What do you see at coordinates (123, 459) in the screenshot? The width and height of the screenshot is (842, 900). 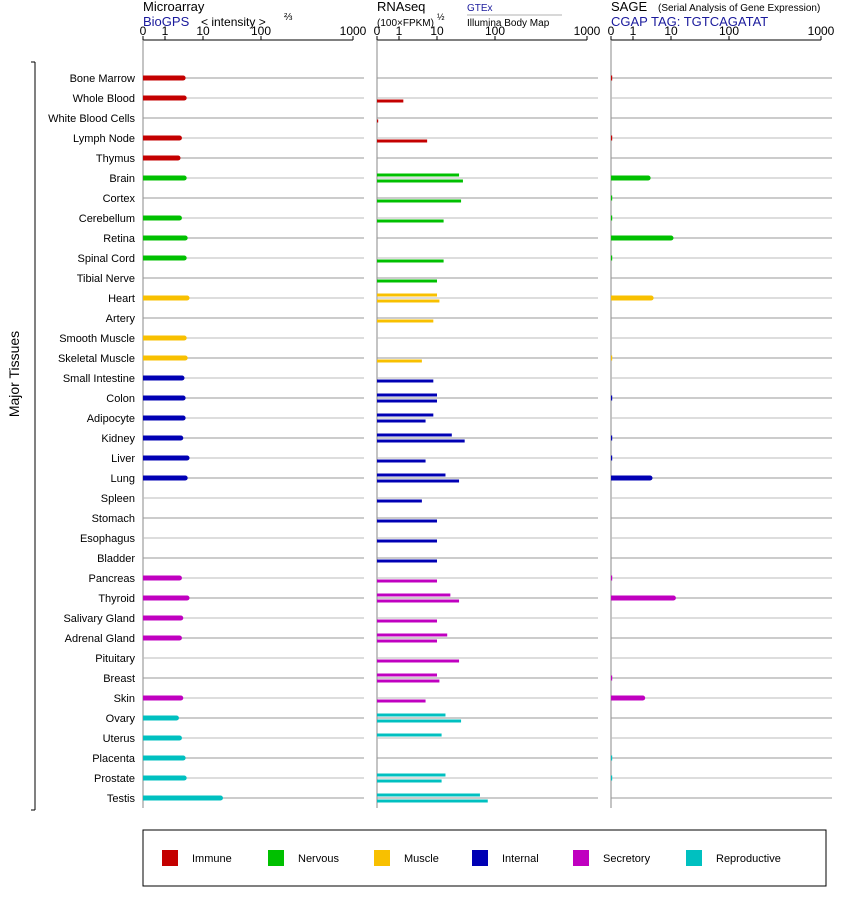 I see `tissue-label: Liver` at bounding box center [123, 459].